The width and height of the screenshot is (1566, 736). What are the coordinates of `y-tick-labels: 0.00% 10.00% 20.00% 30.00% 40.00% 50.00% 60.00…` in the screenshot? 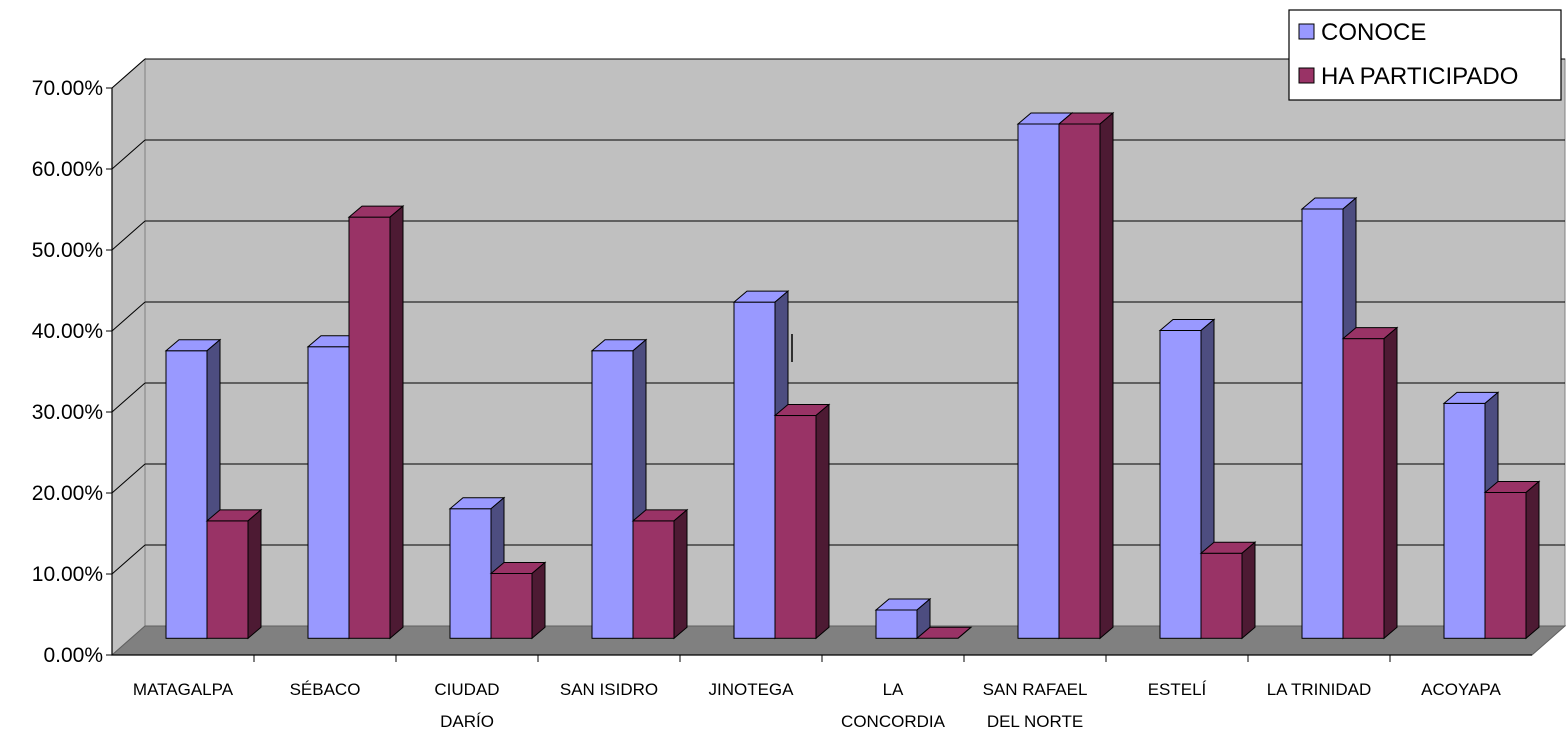 It's located at (67, 372).